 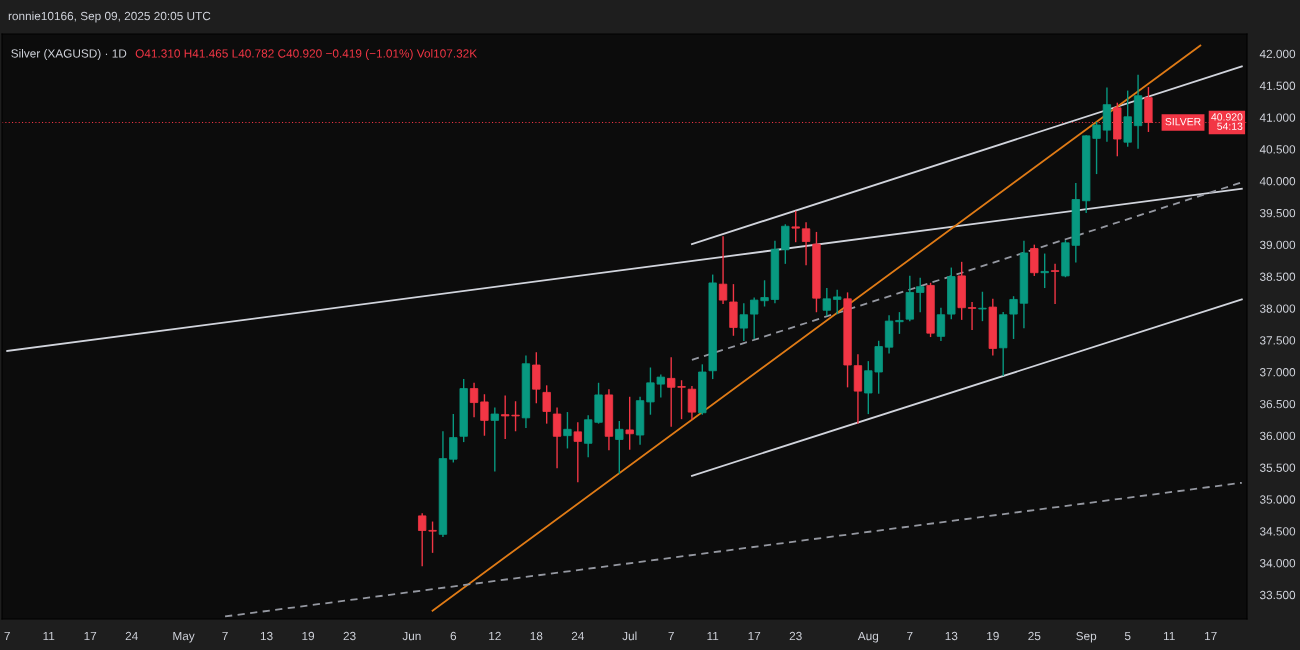 I want to click on y-tick-label: 40.500, so click(x=1277, y=149).